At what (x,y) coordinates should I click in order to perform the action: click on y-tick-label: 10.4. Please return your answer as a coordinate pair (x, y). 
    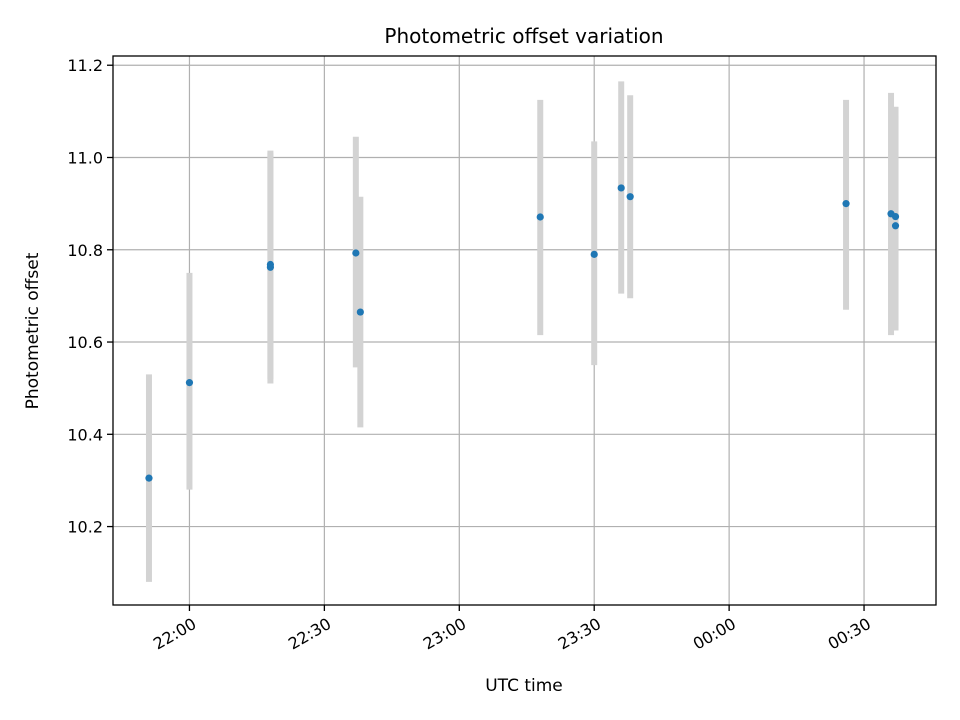
    Looking at the image, I should click on (85, 434).